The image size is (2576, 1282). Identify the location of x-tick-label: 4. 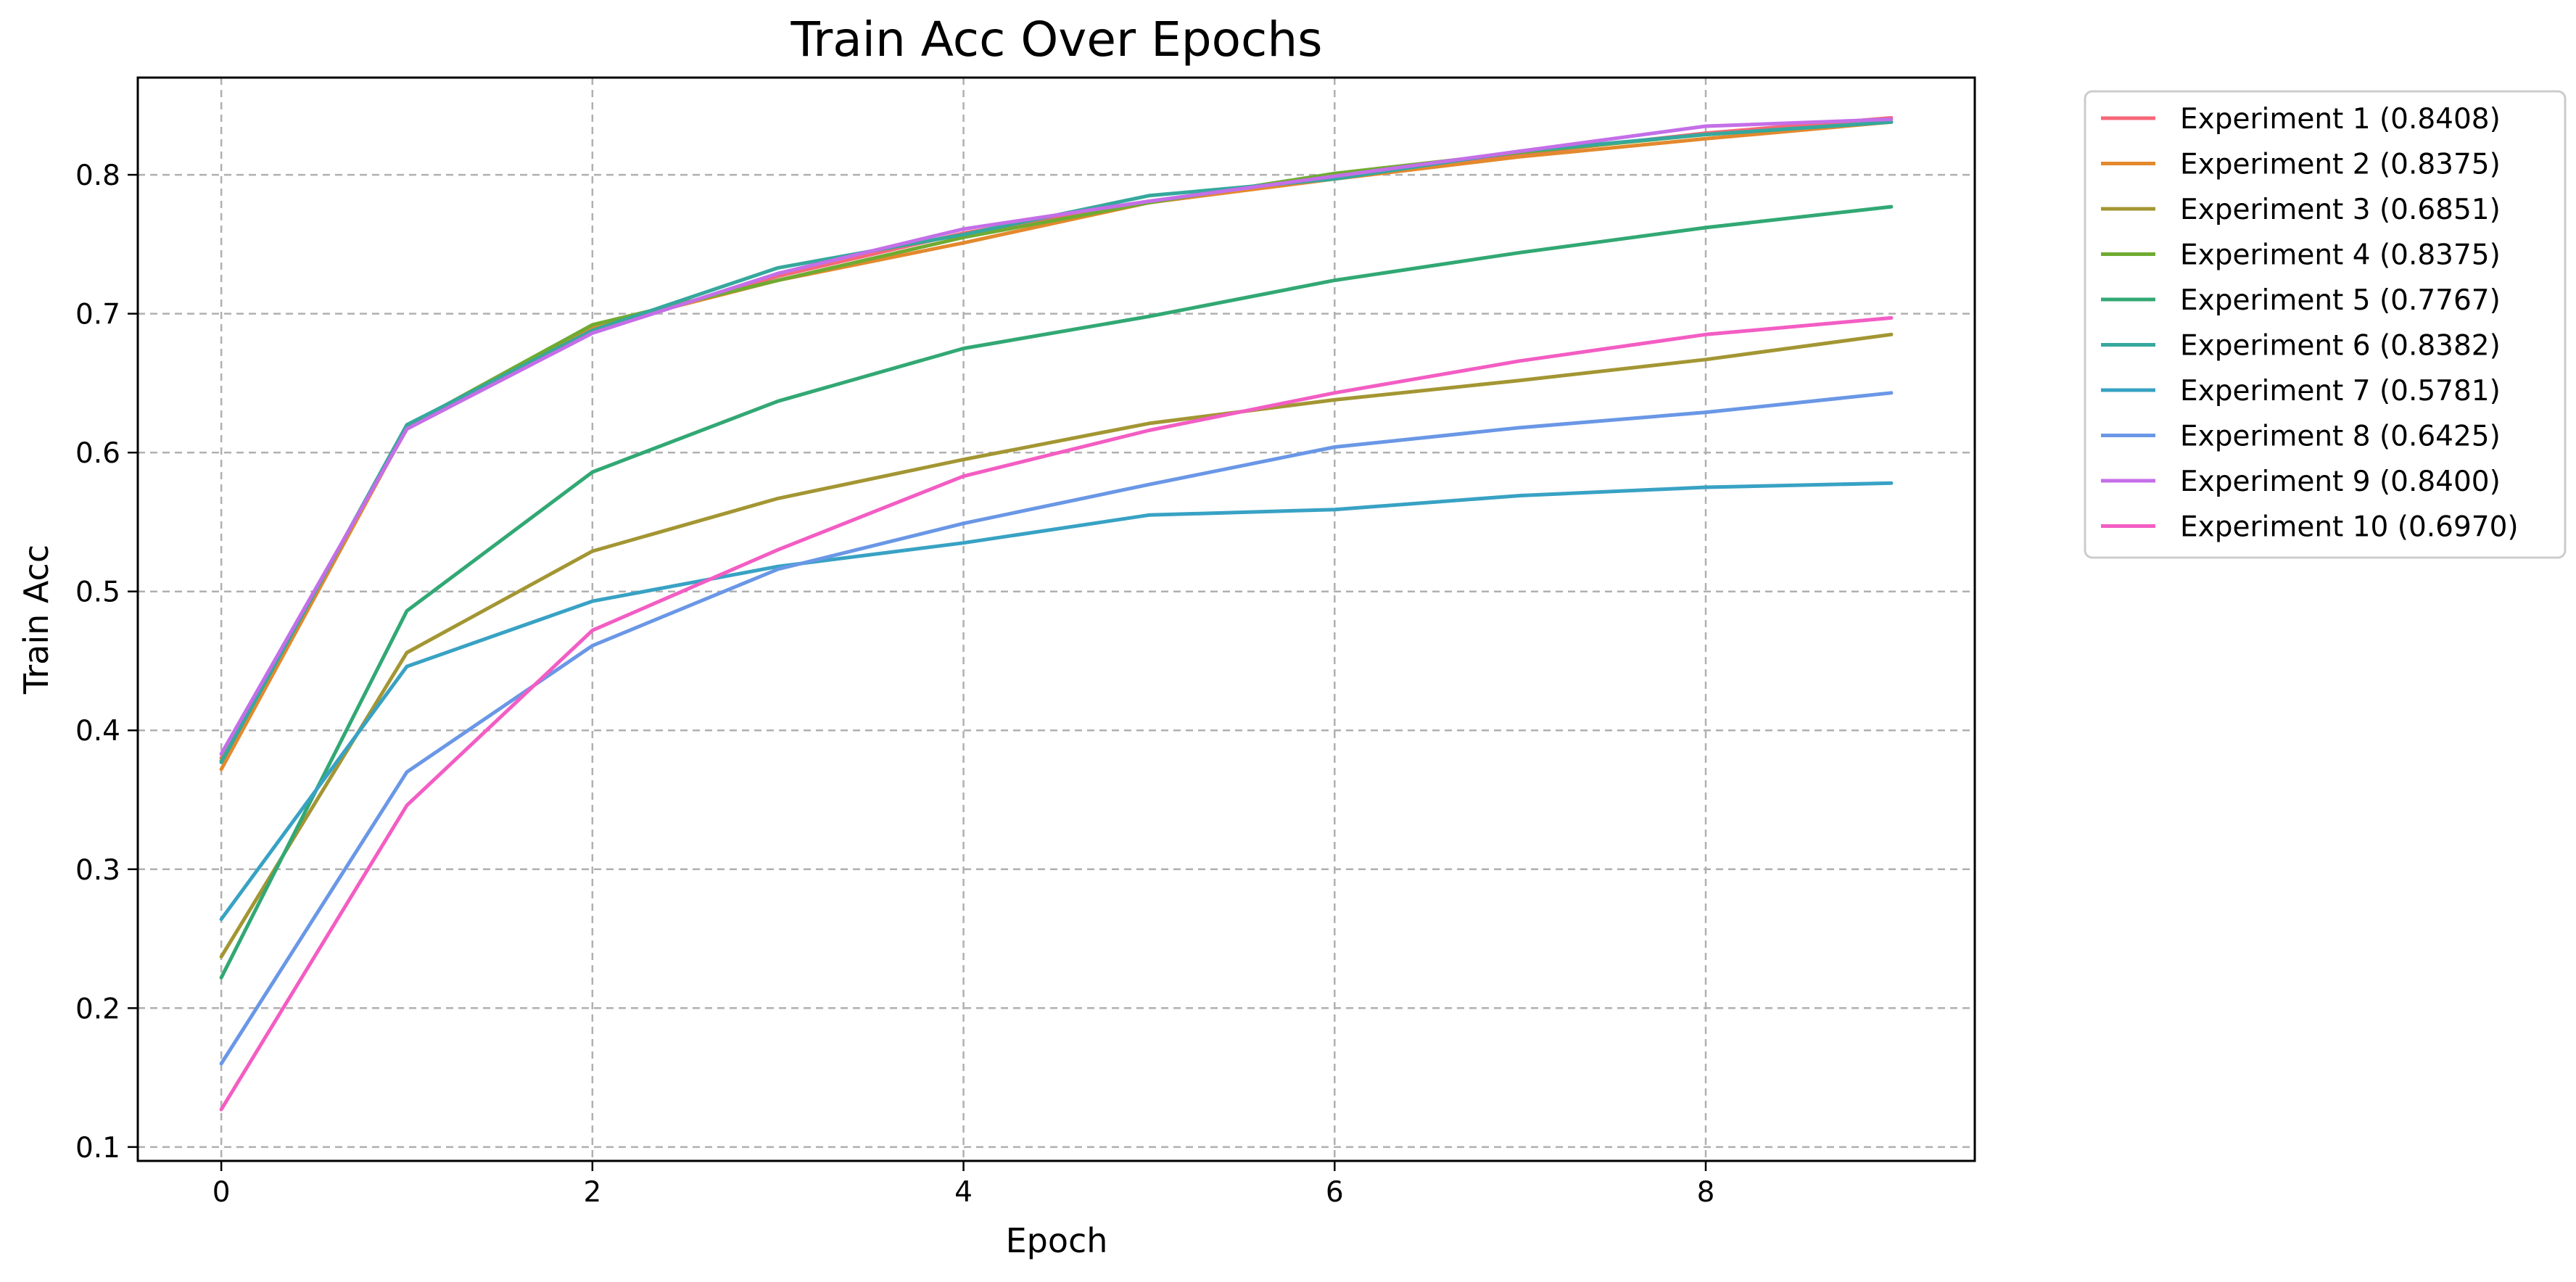
(963, 1192).